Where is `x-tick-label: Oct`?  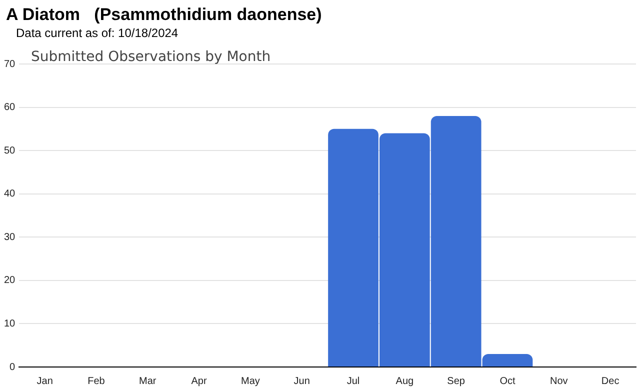
x-tick-label: Oct is located at coordinates (508, 381).